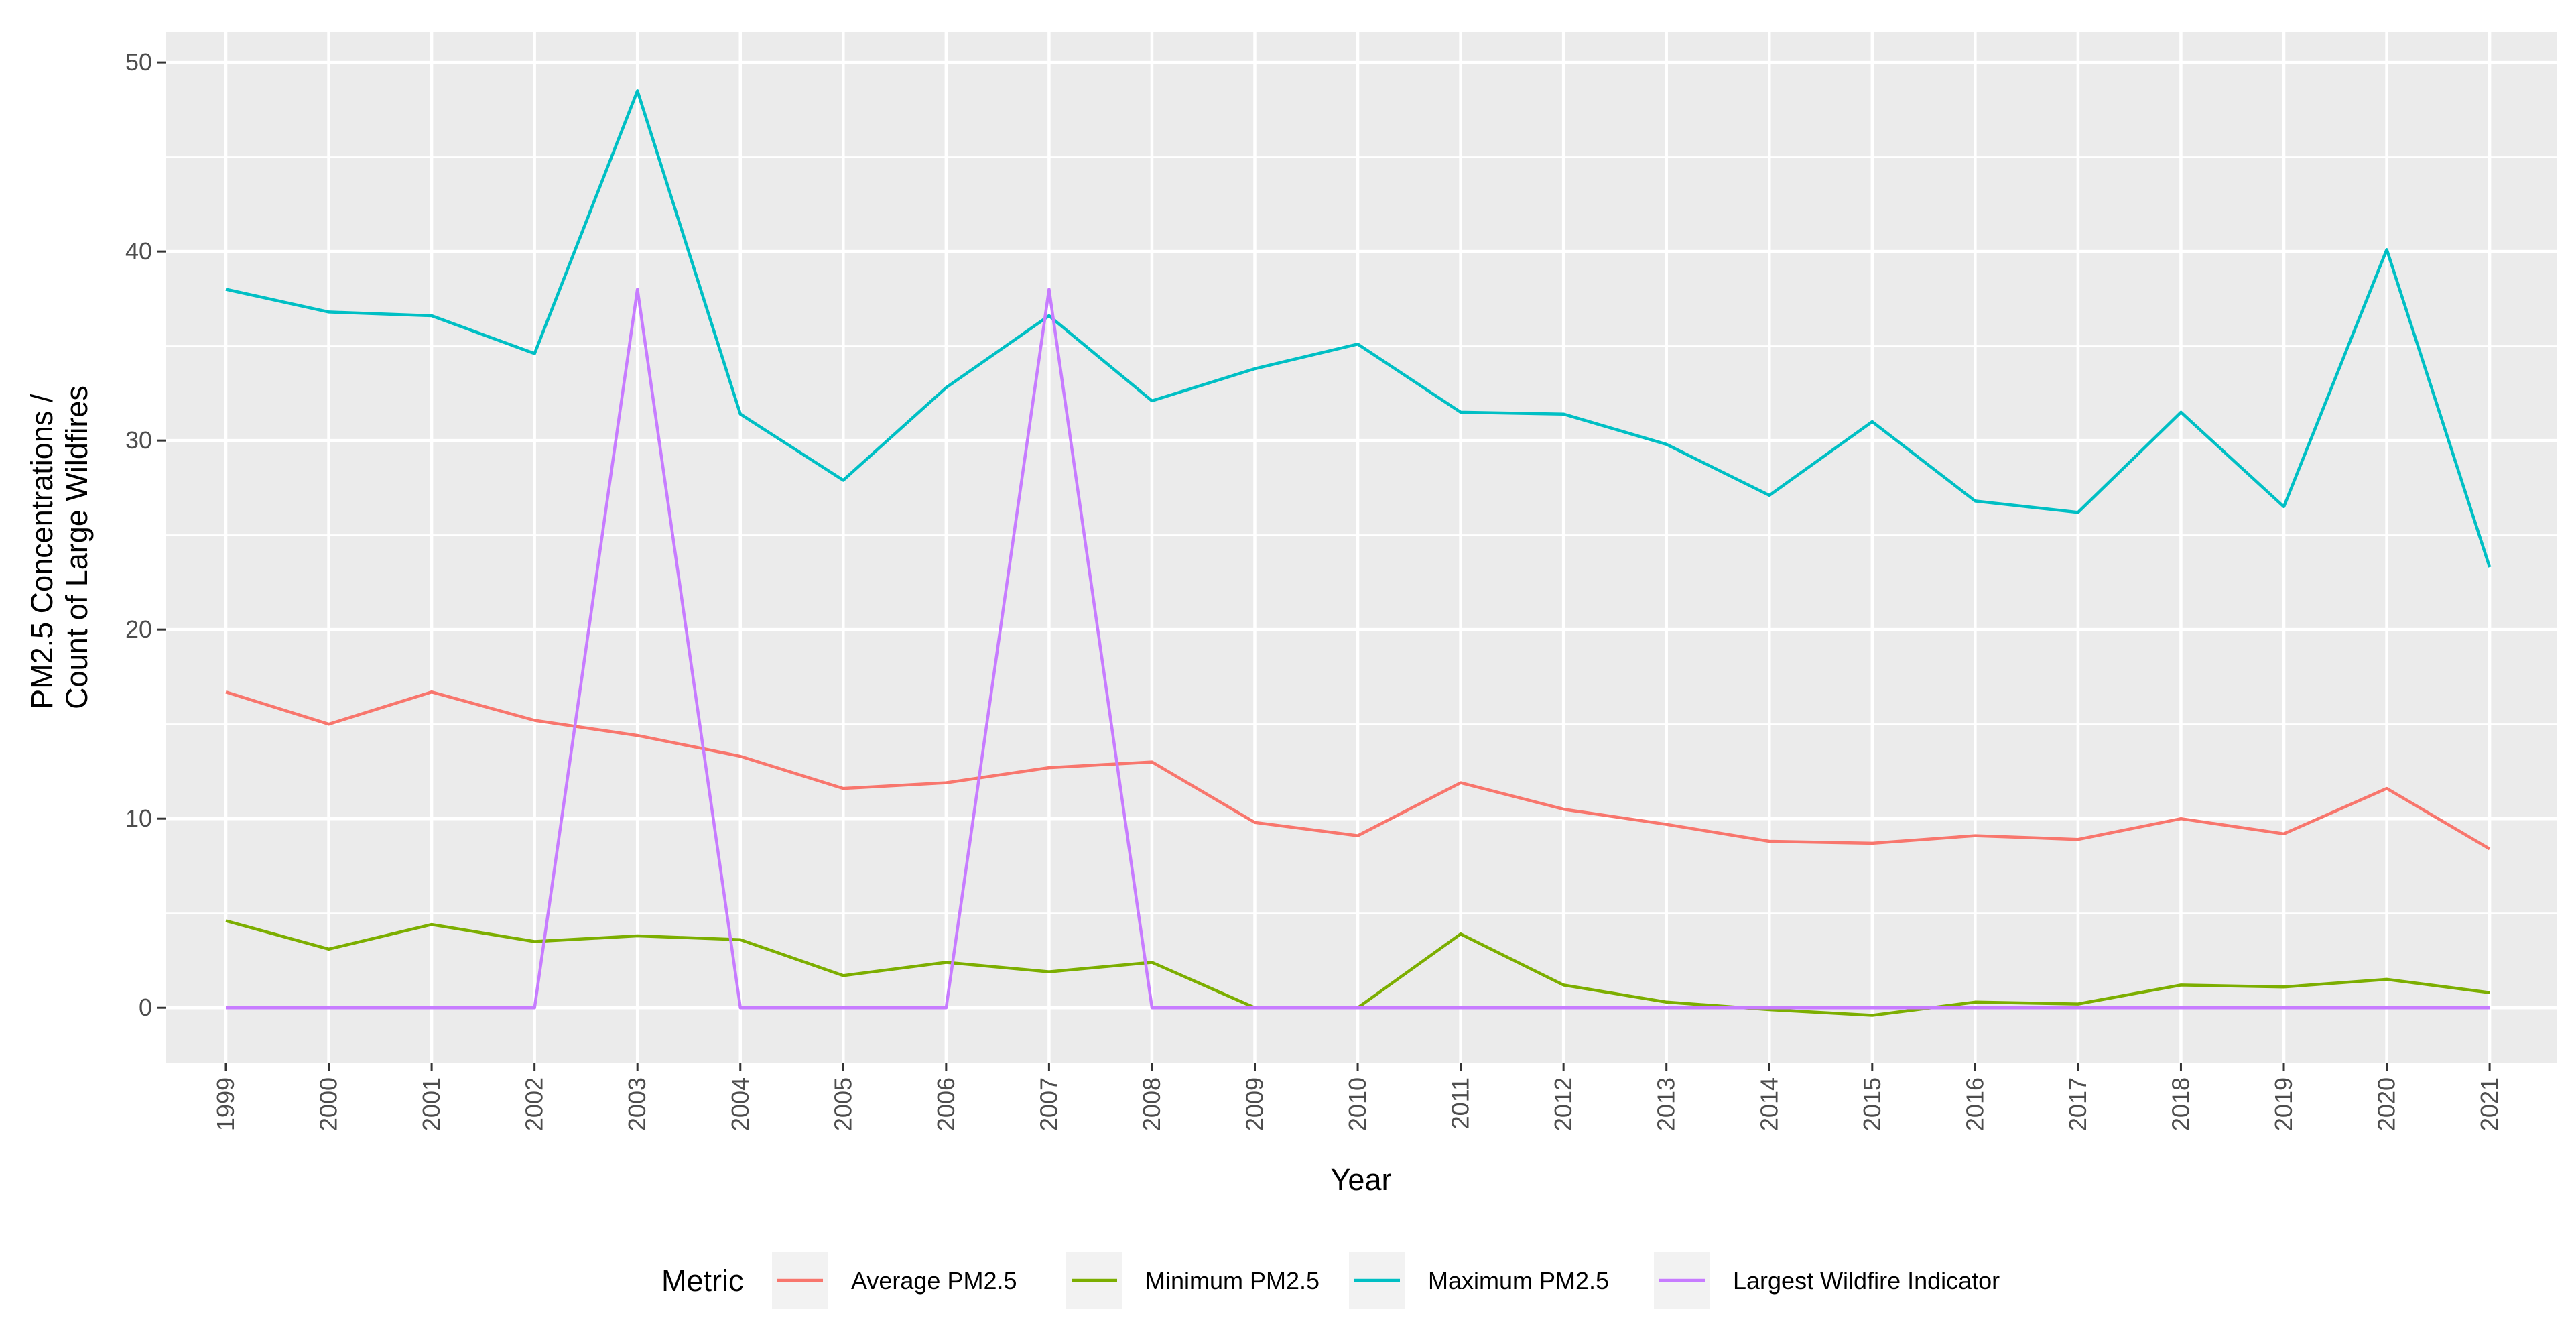  Describe the element at coordinates (138, 251) in the screenshot. I see `y-tick-label: 40` at that location.